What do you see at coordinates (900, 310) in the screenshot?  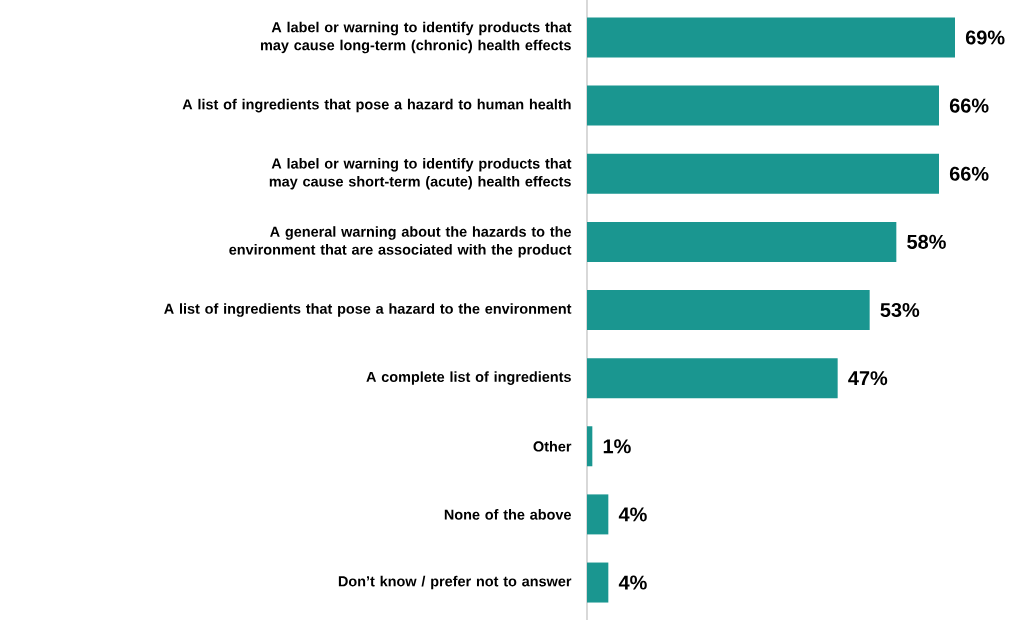 I see `data-label: 53%` at bounding box center [900, 310].